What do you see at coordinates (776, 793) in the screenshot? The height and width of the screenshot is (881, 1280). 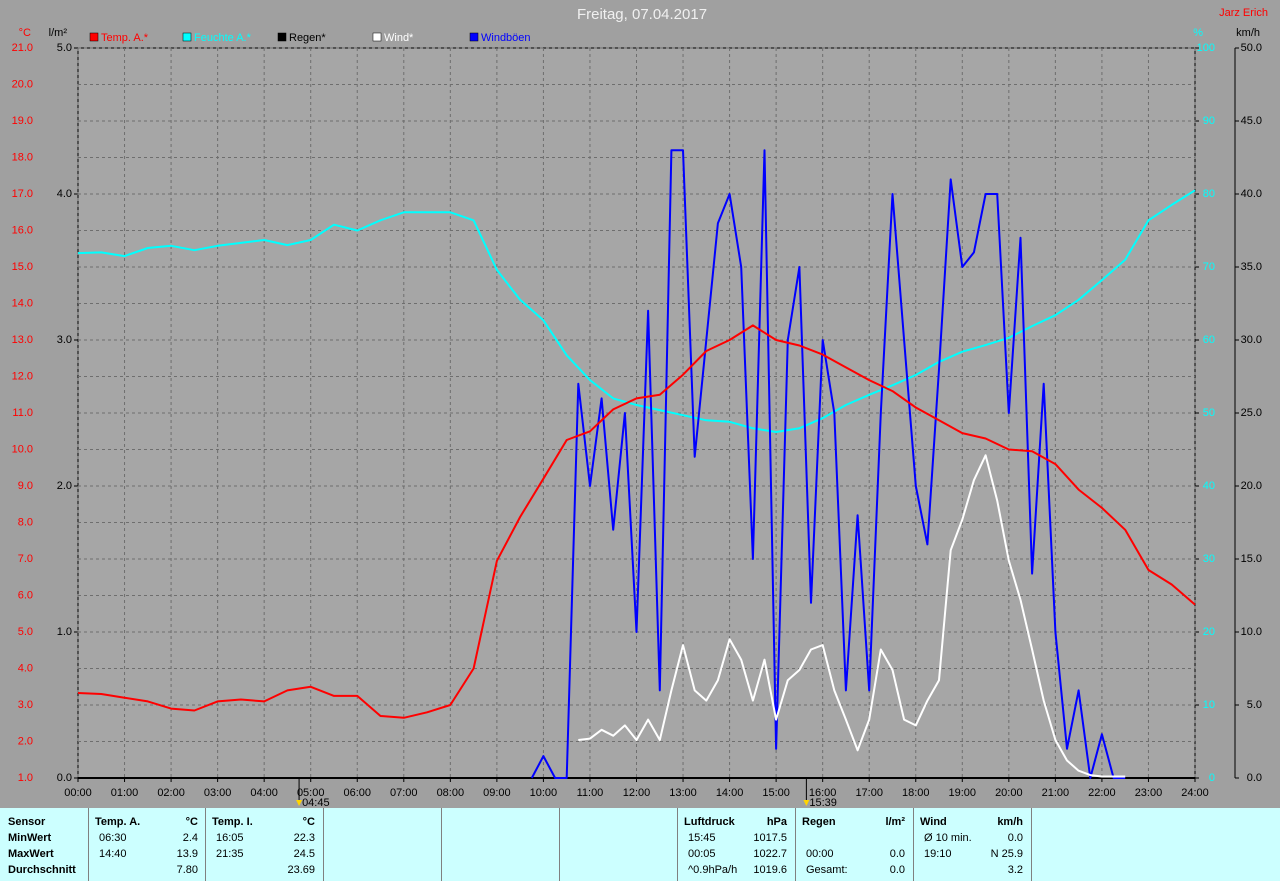 I see `x-tick-label: 15:00` at bounding box center [776, 793].